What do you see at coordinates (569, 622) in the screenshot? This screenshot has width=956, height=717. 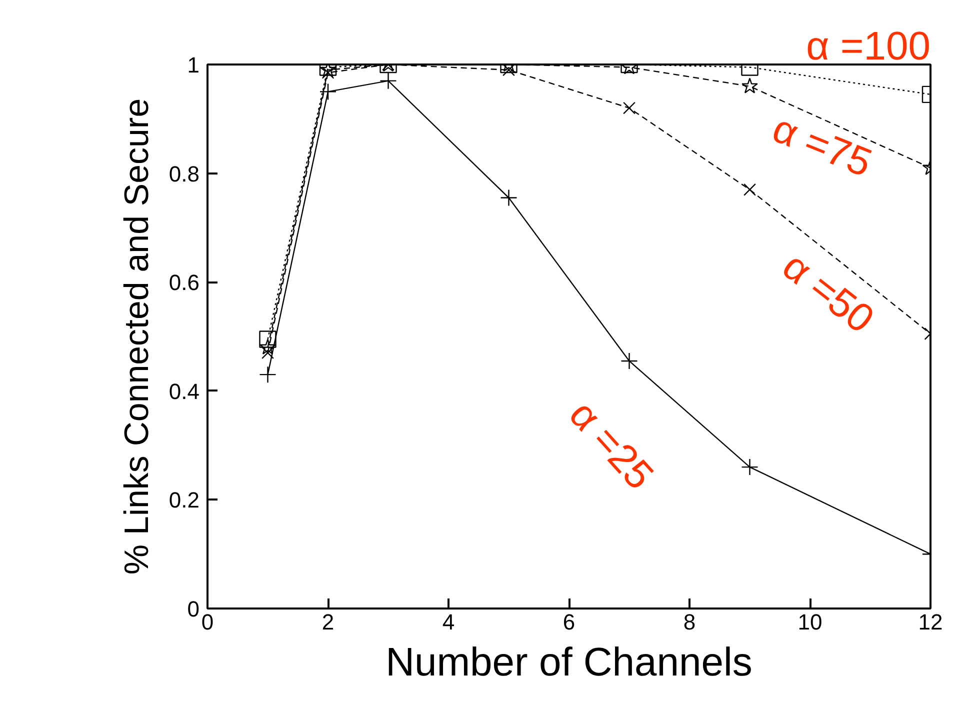 I see `x-tick-label: 6` at bounding box center [569, 622].